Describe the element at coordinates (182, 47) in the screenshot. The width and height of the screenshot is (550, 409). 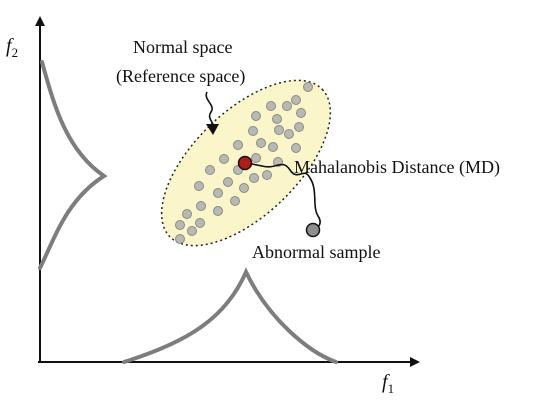
I see `normal-space-label: Normal space` at that location.